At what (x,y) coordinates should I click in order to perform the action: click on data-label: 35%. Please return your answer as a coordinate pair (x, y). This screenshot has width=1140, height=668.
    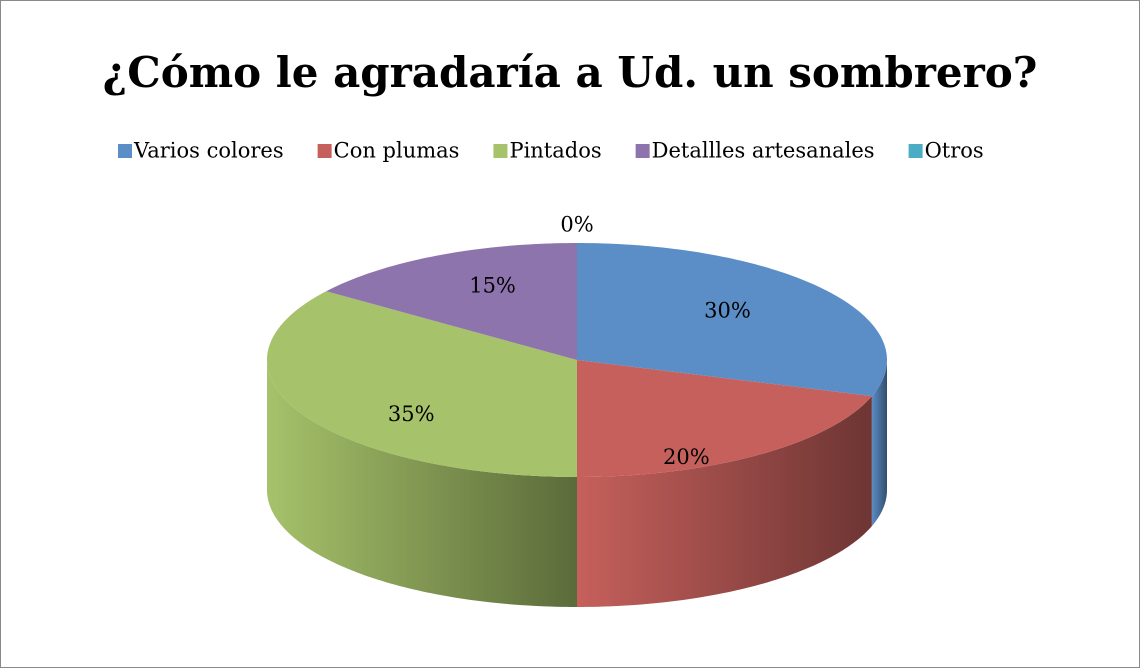
    Looking at the image, I should click on (411, 414).